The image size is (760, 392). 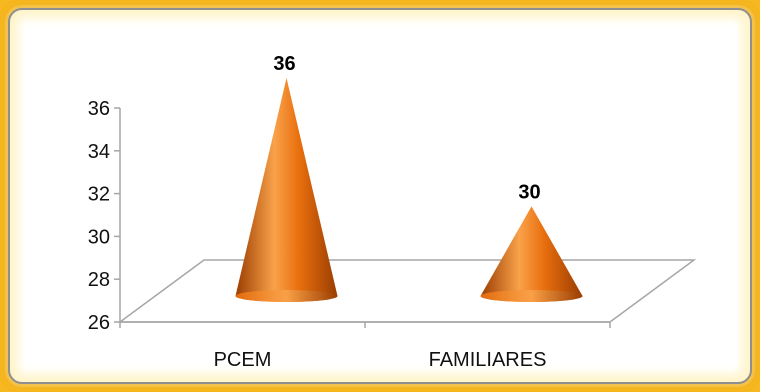 I want to click on chart-floor, so click(x=407, y=291).